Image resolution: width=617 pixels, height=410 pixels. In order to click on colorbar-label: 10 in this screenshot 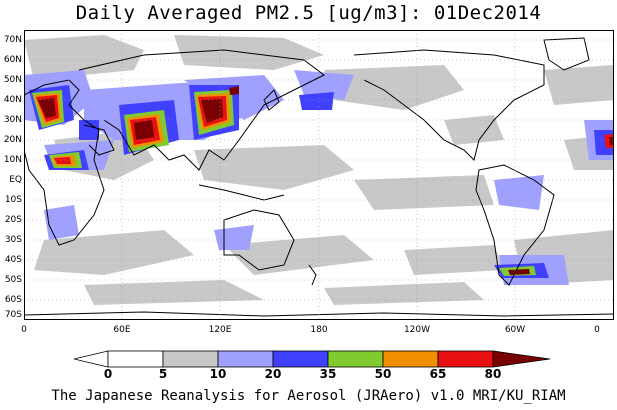, I will do `click(218, 374)`.